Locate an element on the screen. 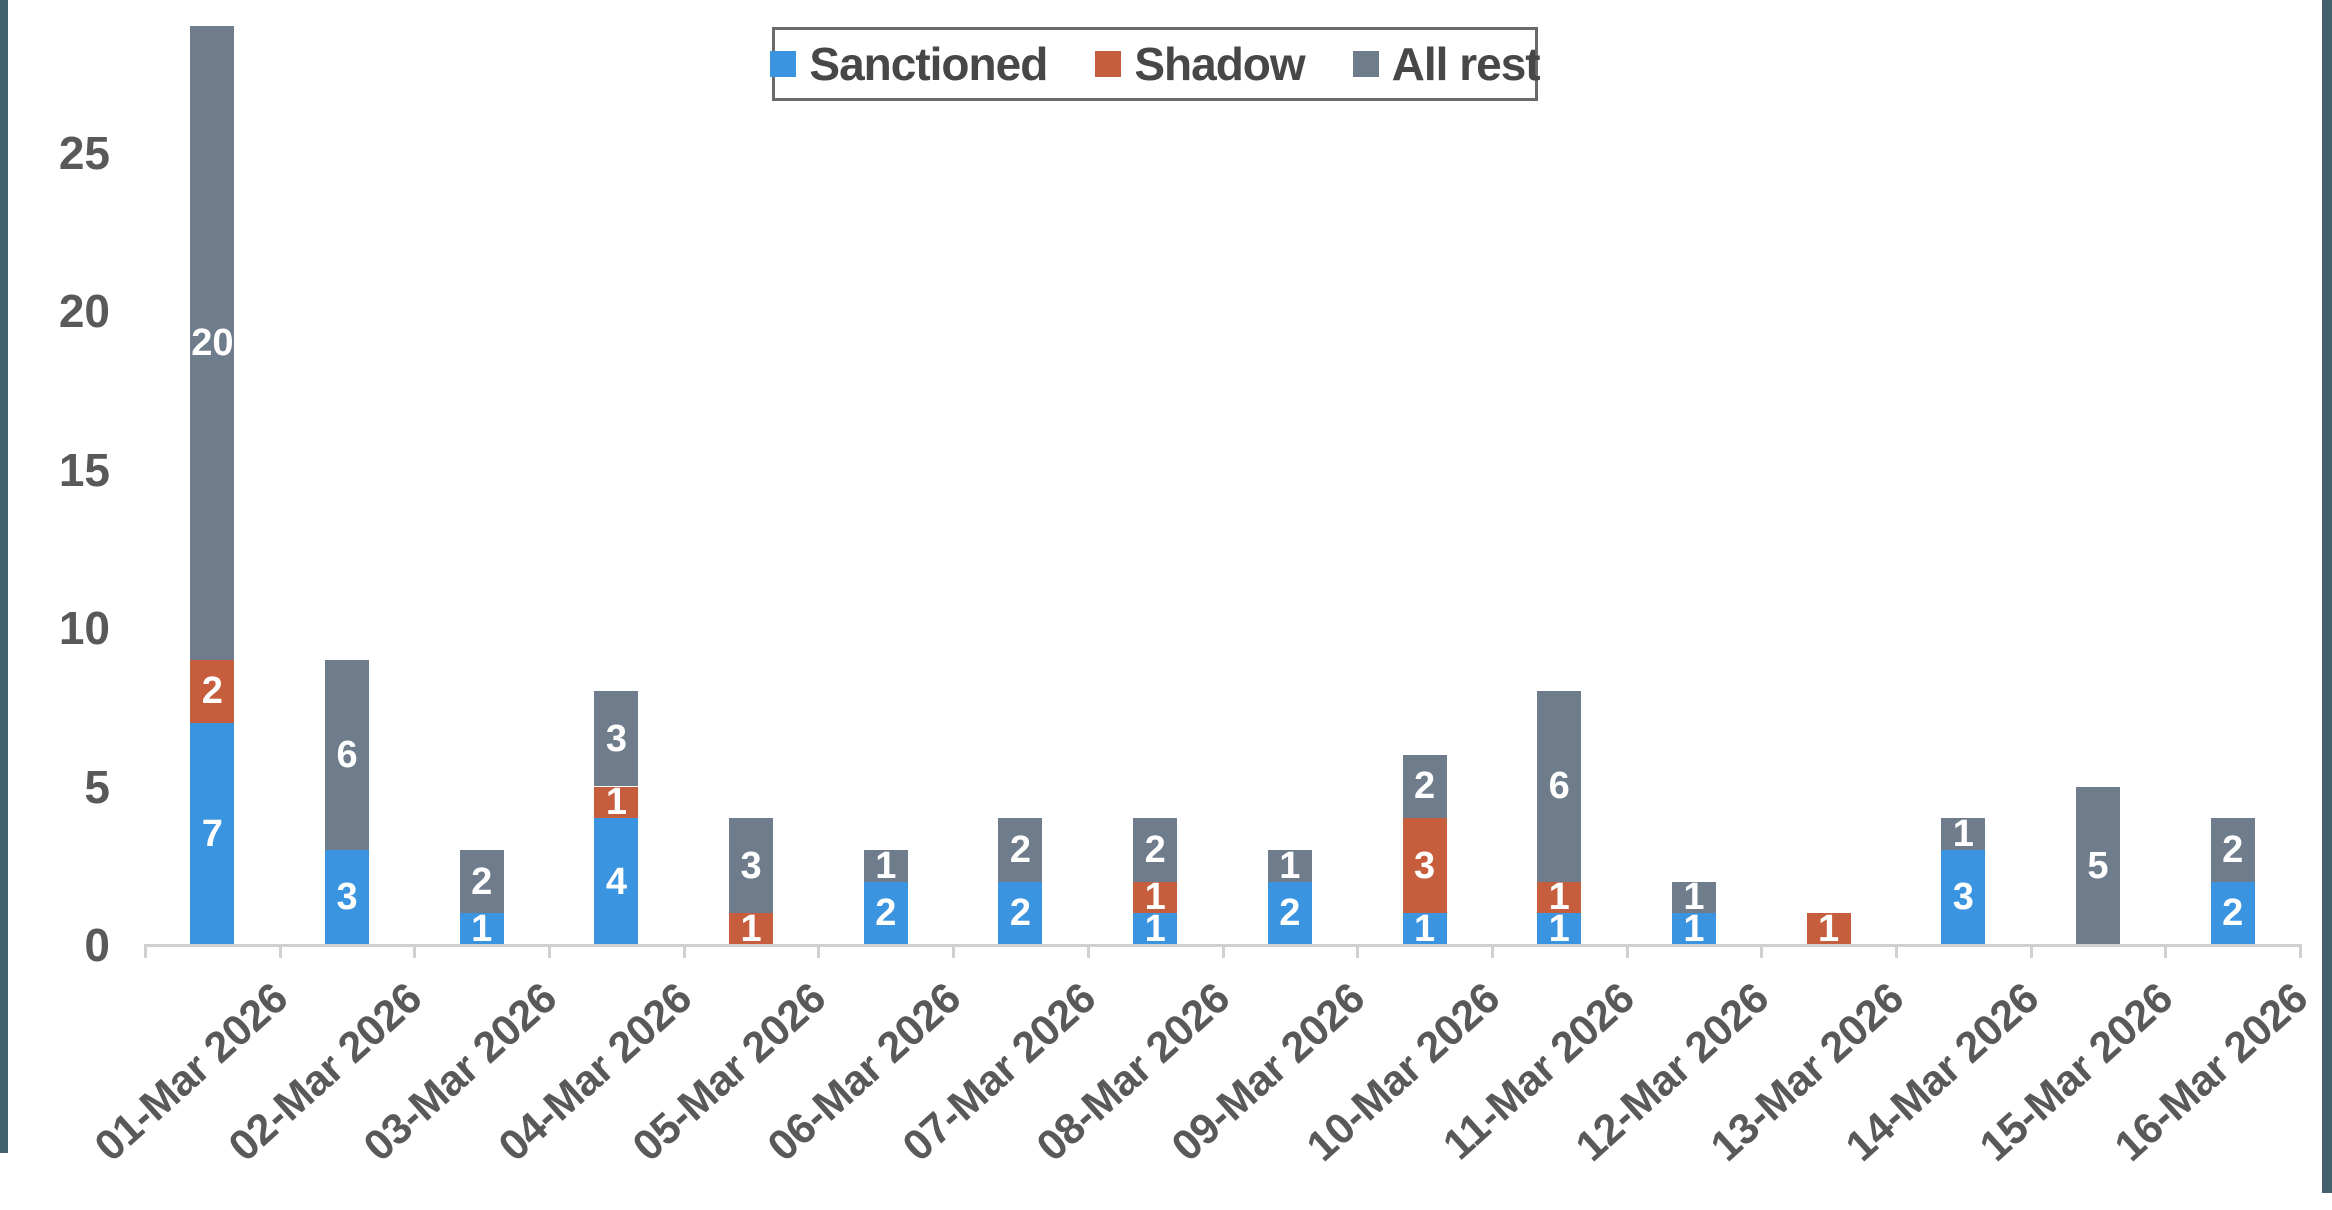 Image resolution: width=2332 pixels, height=1210 pixels. bar-segment-all-rest-05: 3 is located at coordinates (751, 866).